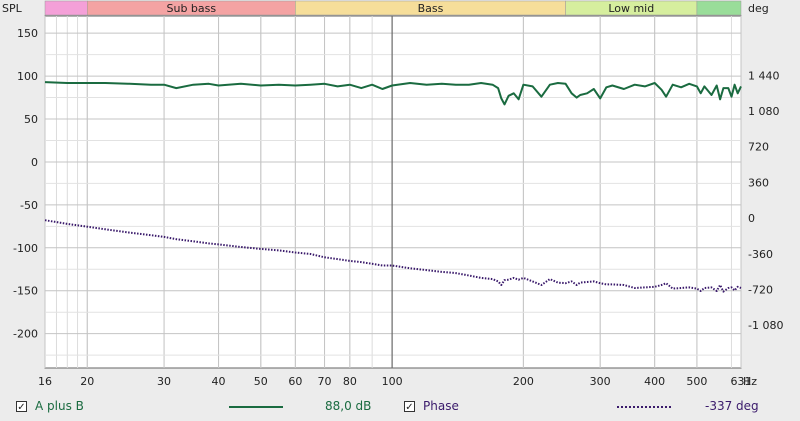 The height and width of the screenshot is (421, 800). Describe the element at coordinates (644, 407) in the screenshot. I see `phase-legend-swatch` at that location.